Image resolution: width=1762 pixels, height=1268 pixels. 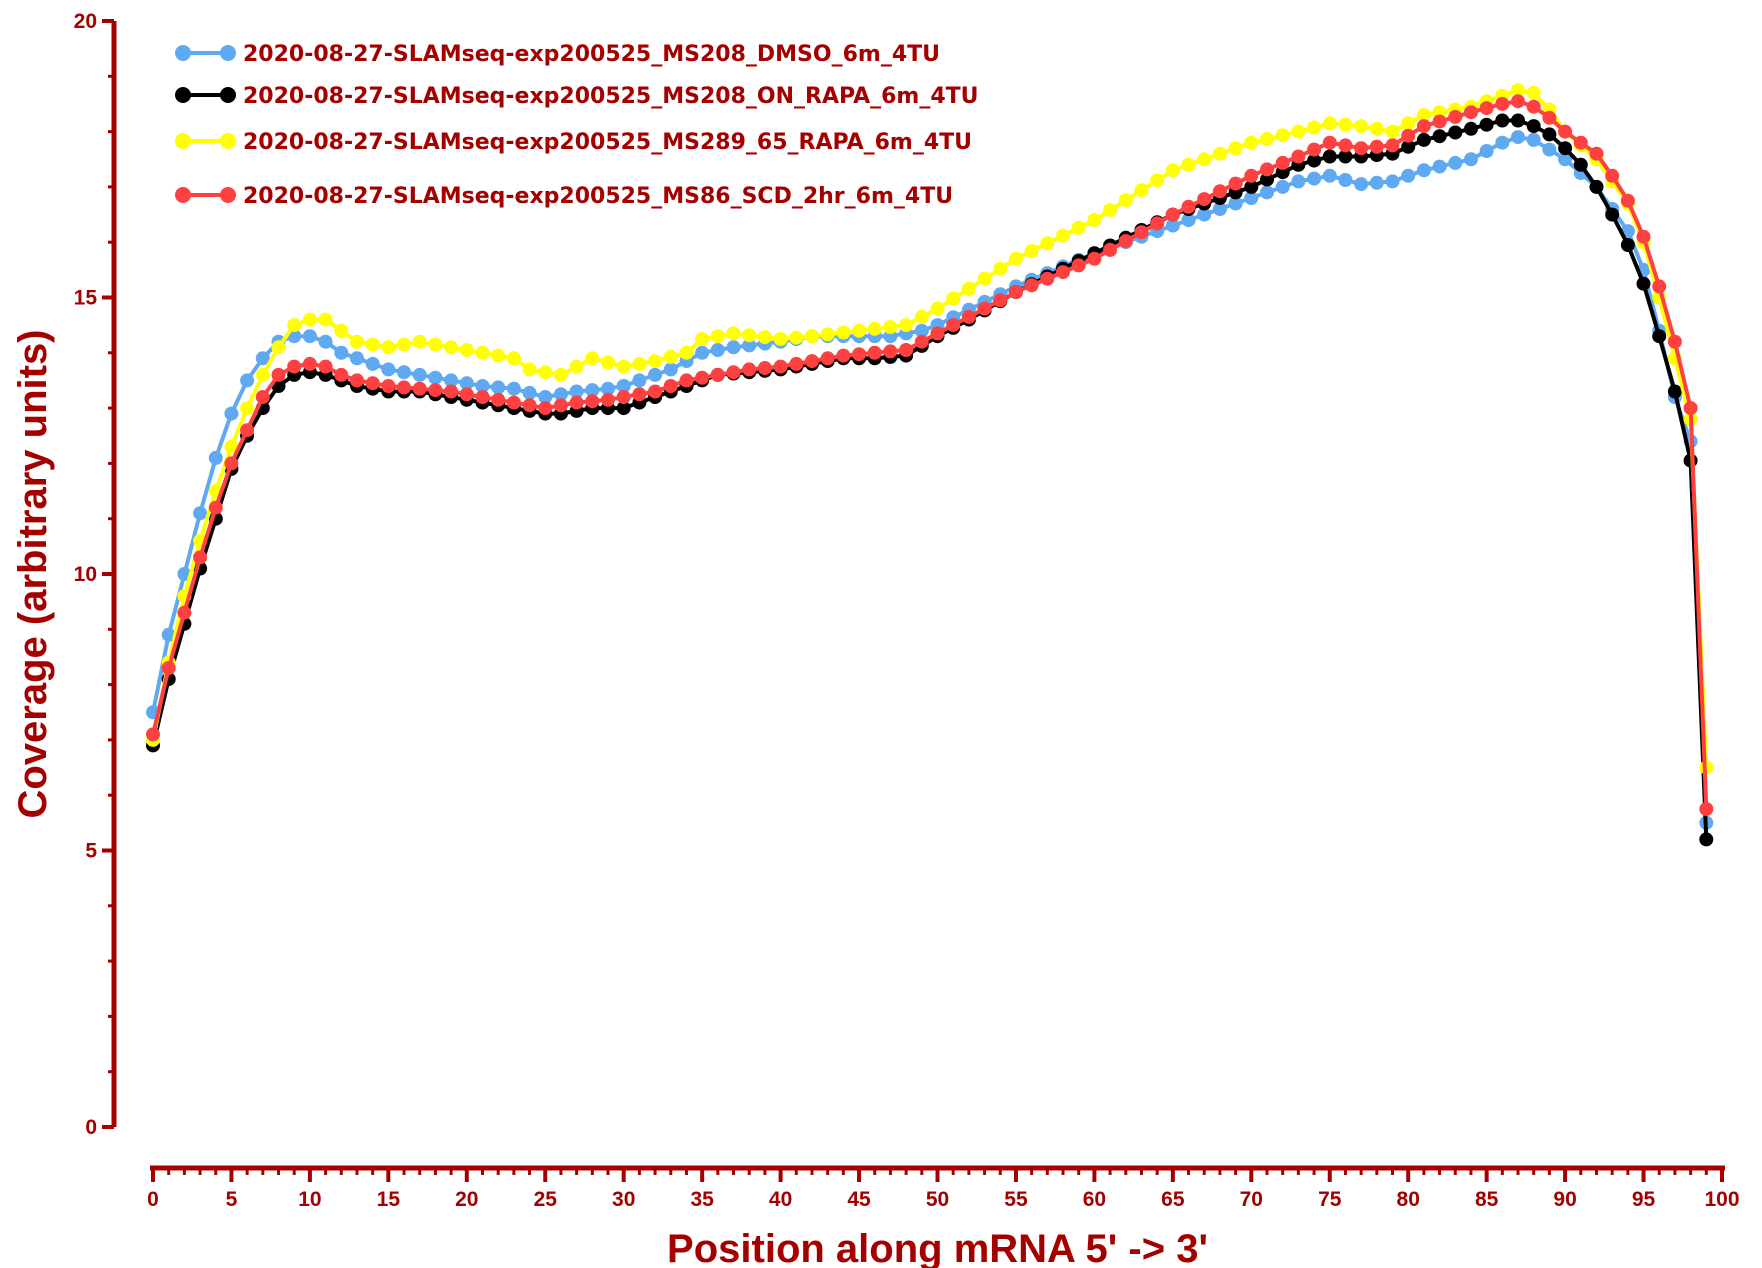 I want to click on y-tick-label: 5, so click(x=91, y=851).